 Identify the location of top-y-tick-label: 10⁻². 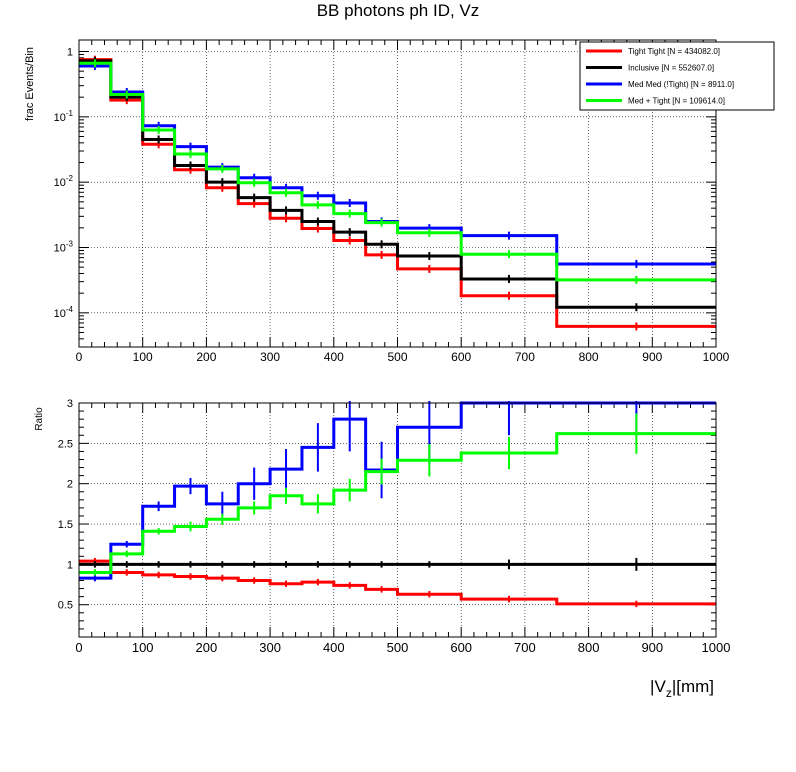
(64, 181).